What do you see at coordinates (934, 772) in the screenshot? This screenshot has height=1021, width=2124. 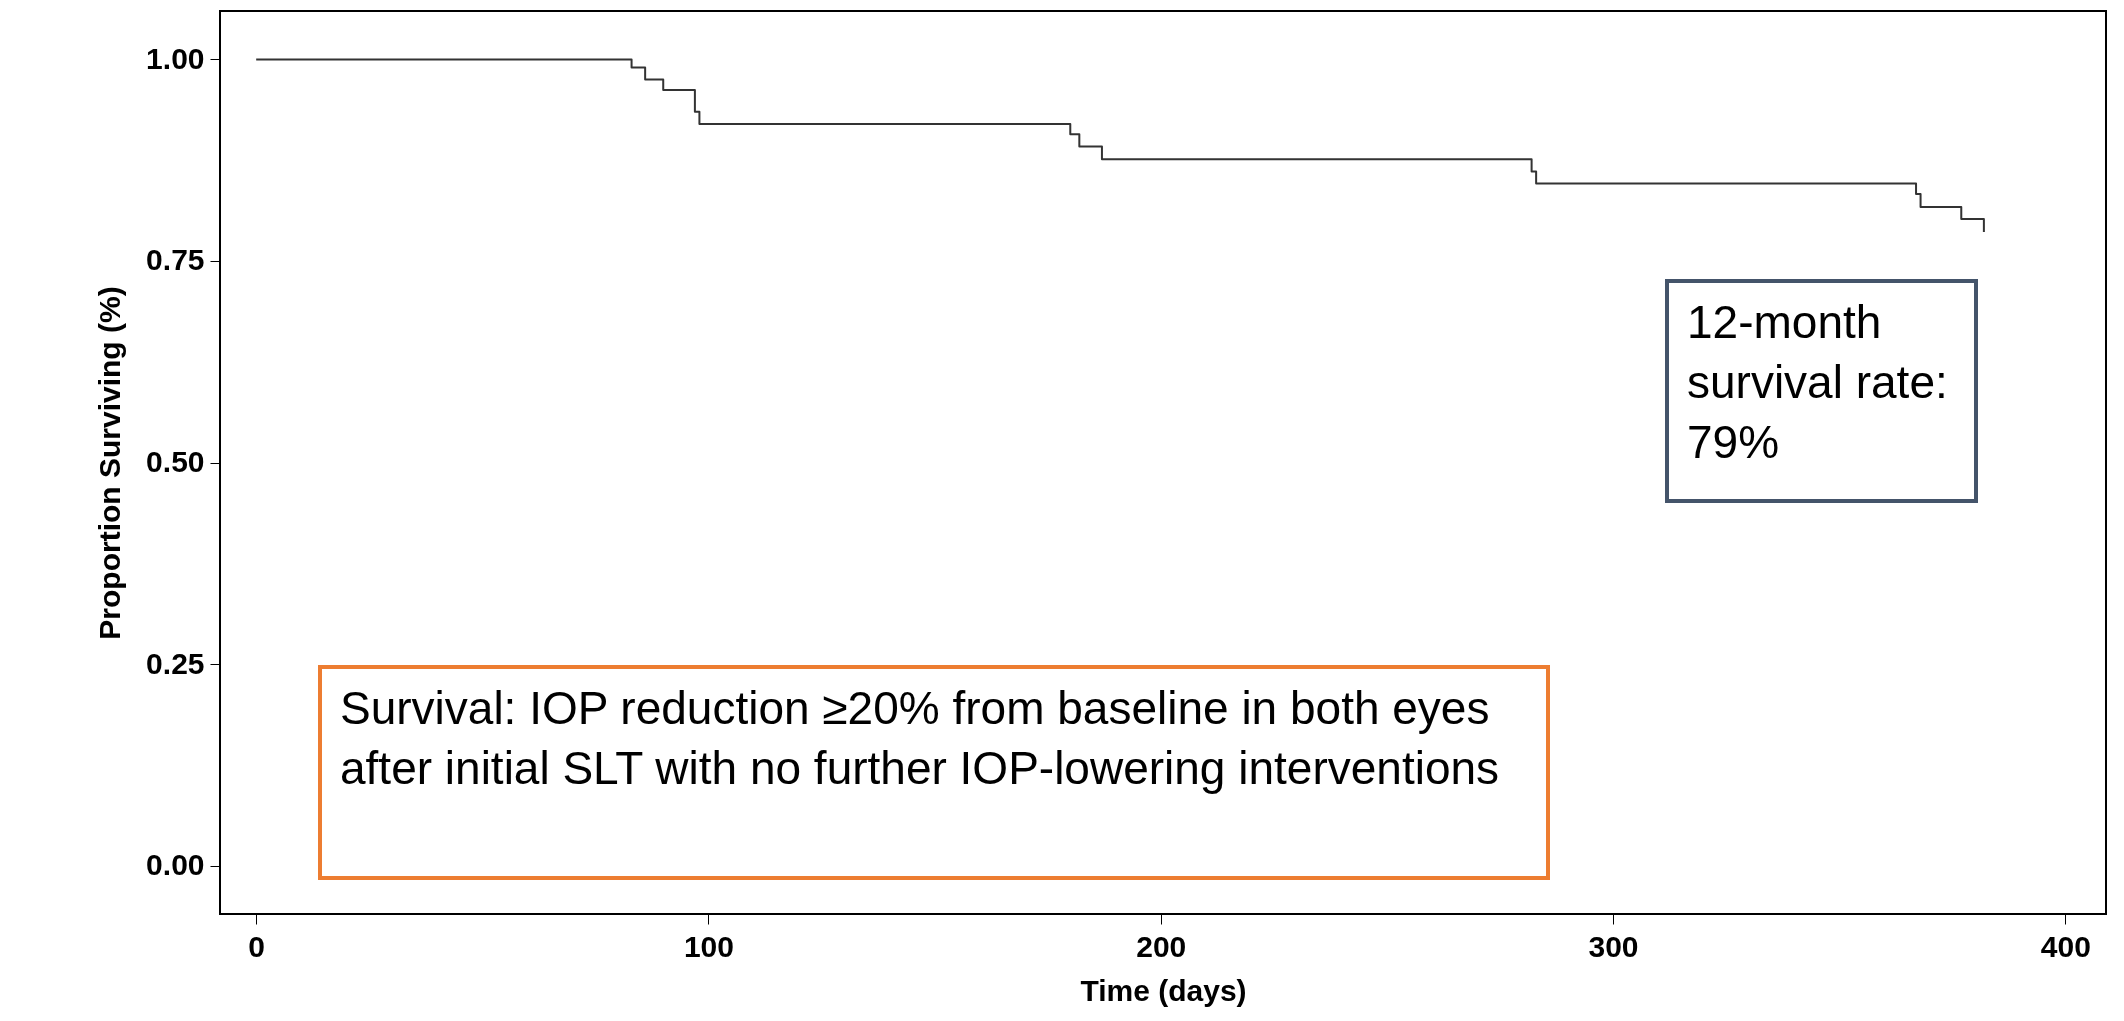 I see `framed-note: Survival: IOP reduction ≥20% from baseline in both eyes after initial SLT with no further IOP-lowering interventions` at bounding box center [934, 772].